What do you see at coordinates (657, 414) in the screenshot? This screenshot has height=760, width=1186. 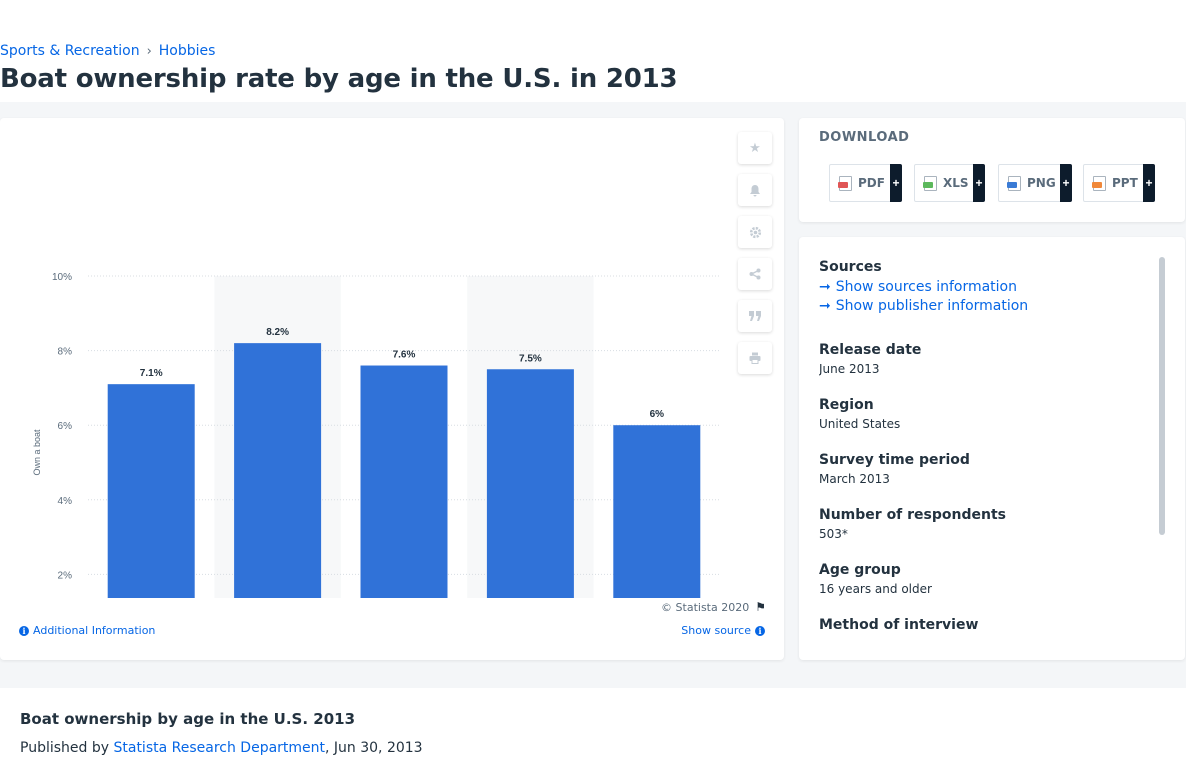 I see `data-label: 6%` at bounding box center [657, 414].